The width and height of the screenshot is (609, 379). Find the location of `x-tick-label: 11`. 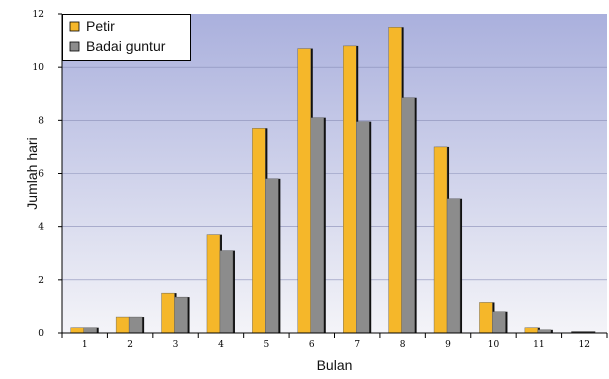

x-tick-label: 11 is located at coordinates (538, 345).